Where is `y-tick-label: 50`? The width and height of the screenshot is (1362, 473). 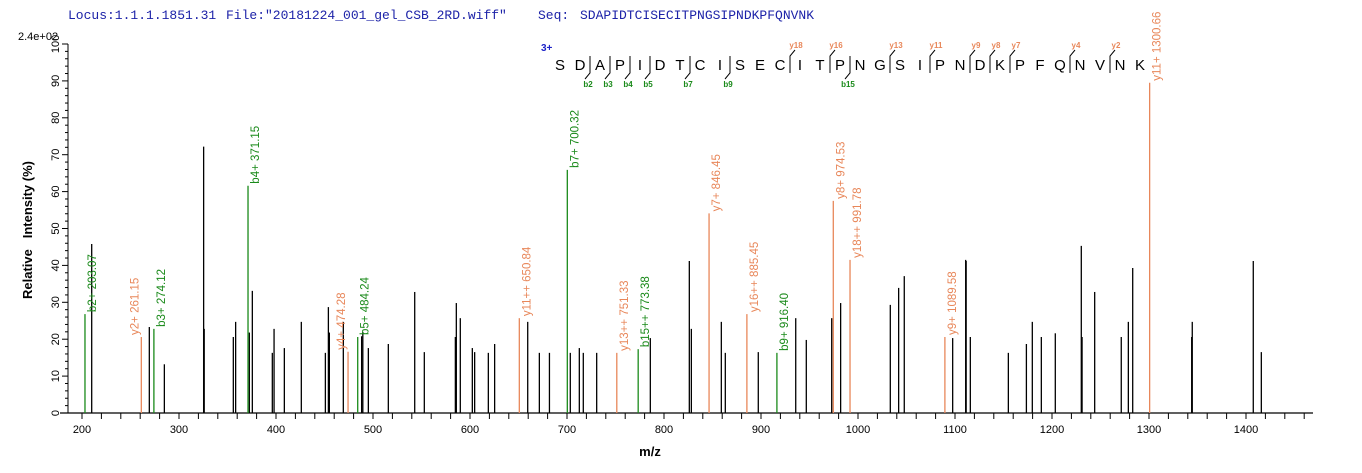
y-tick-label: 50 is located at coordinates (56, 228).